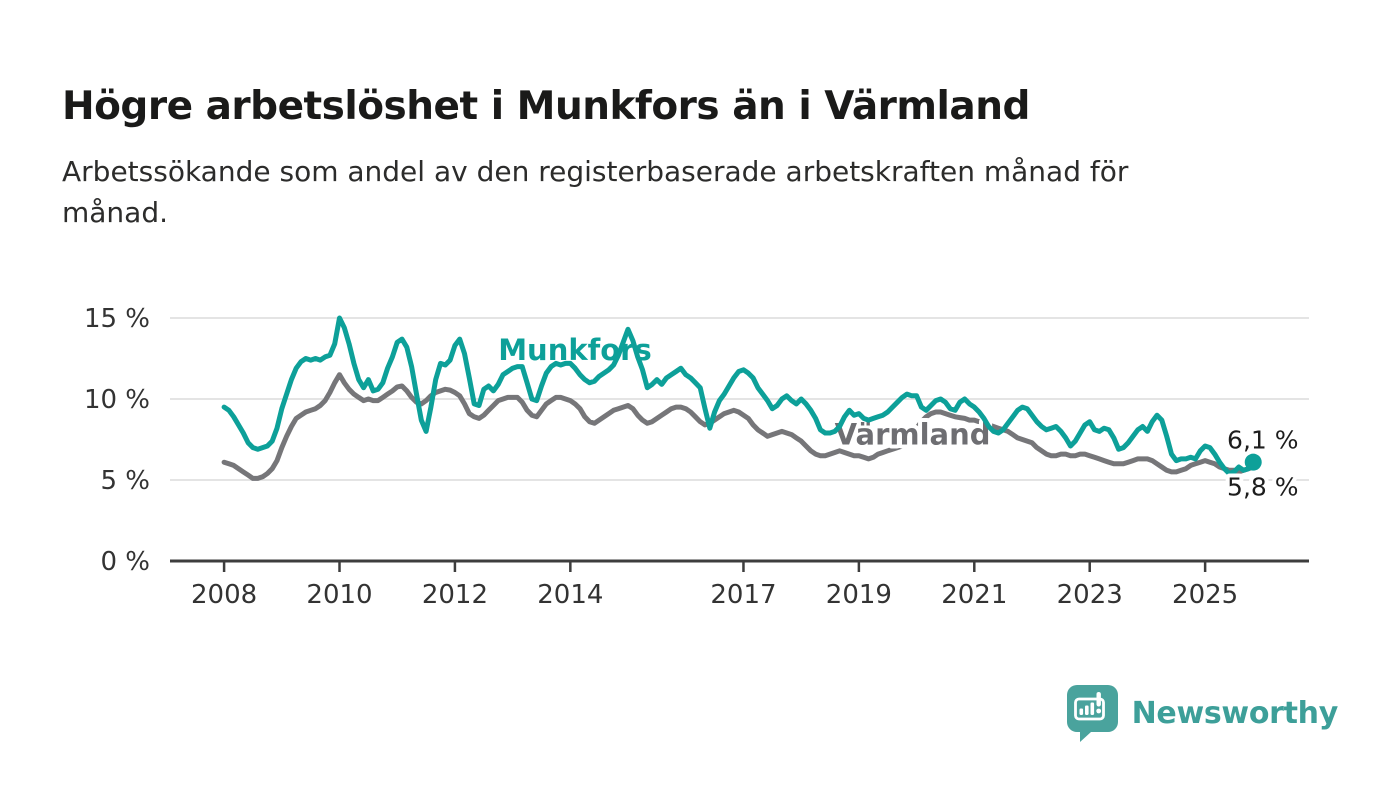 The height and width of the screenshot is (794, 1400). What do you see at coordinates (115, 212) in the screenshot?
I see `page-subtitle-line2: månad.` at bounding box center [115, 212].